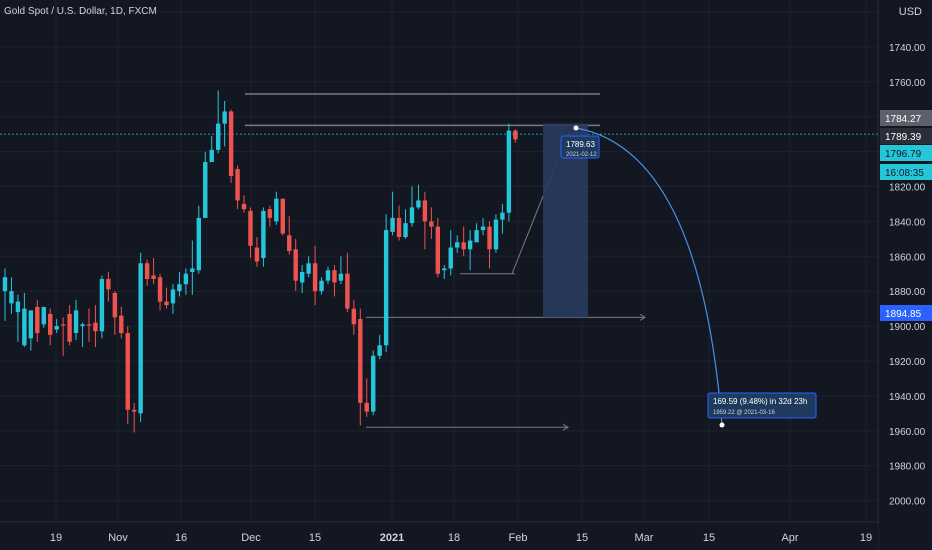  Describe the element at coordinates (709, 538) in the screenshot. I see `time-tick-label: 15` at that location.